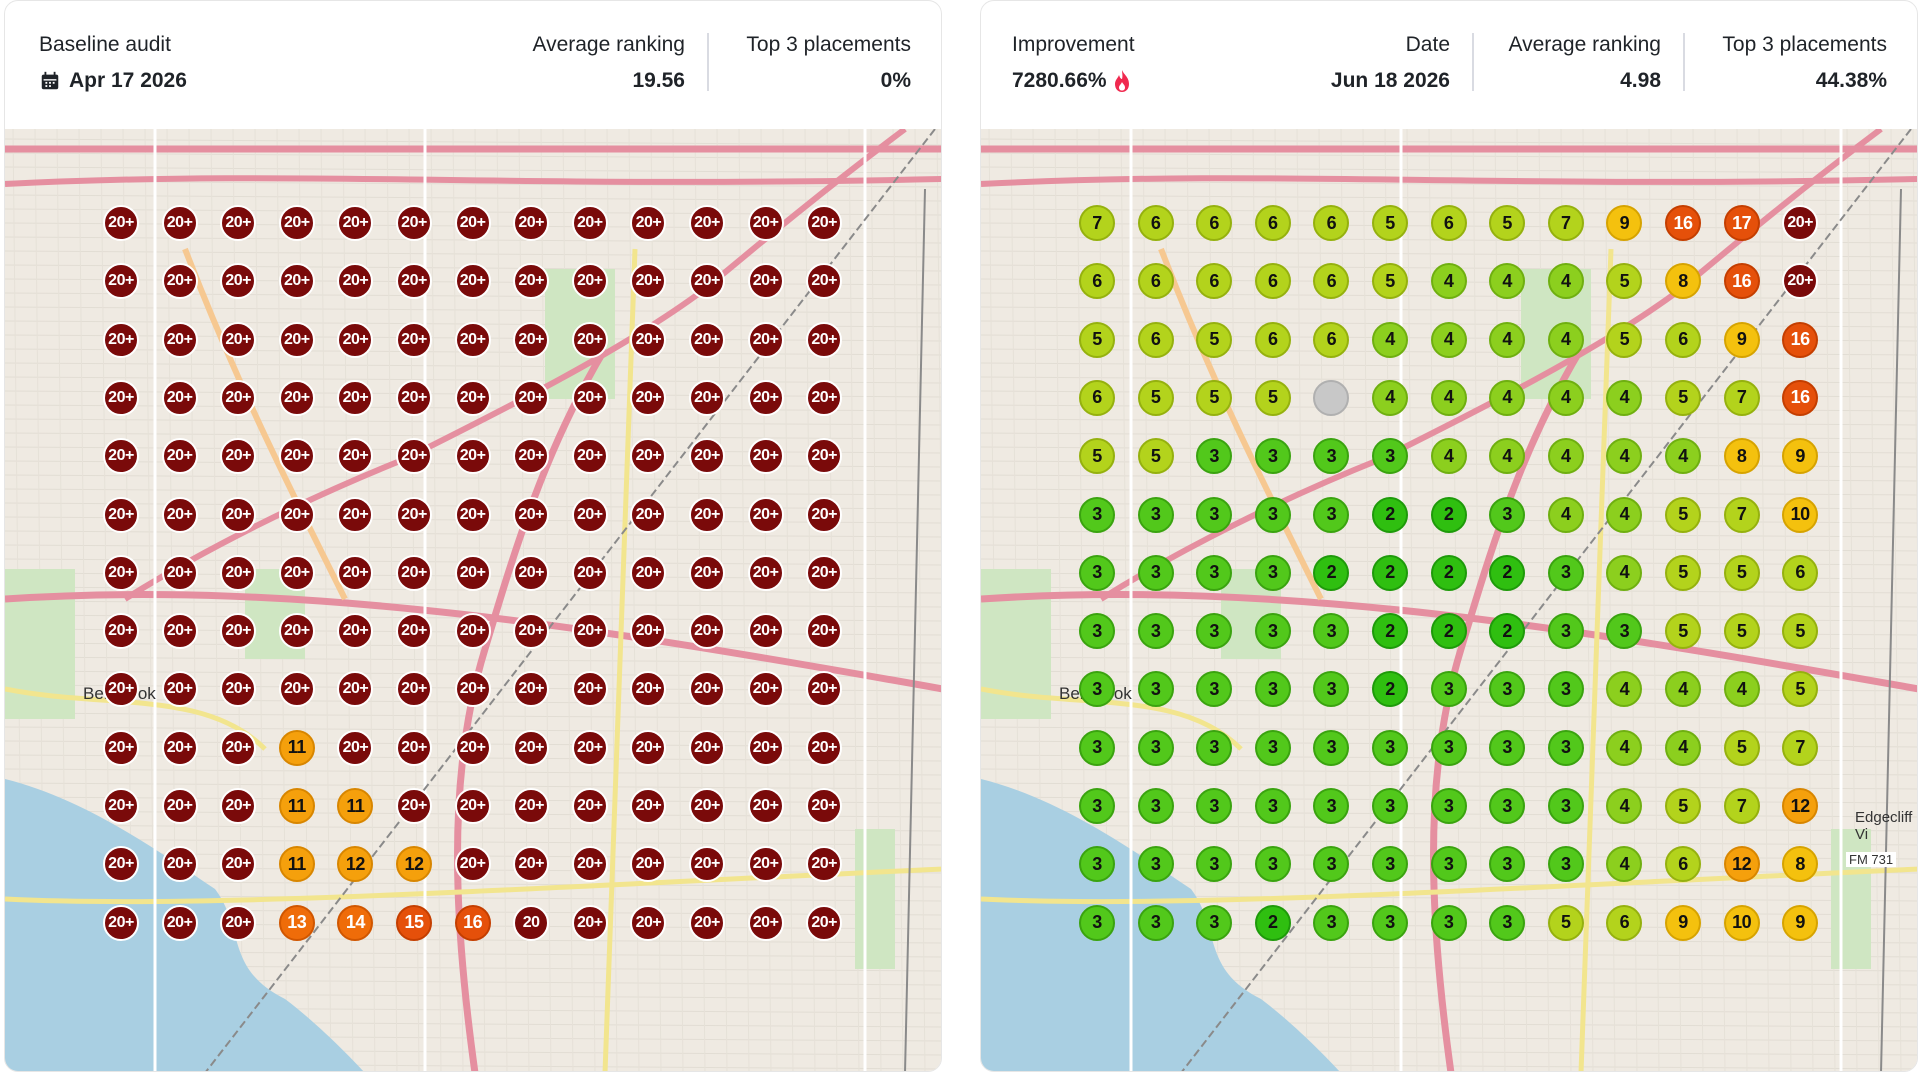 Image resolution: width=1920 pixels, height=1072 pixels. I want to click on rank-pin: 16, so click(1741, 281).